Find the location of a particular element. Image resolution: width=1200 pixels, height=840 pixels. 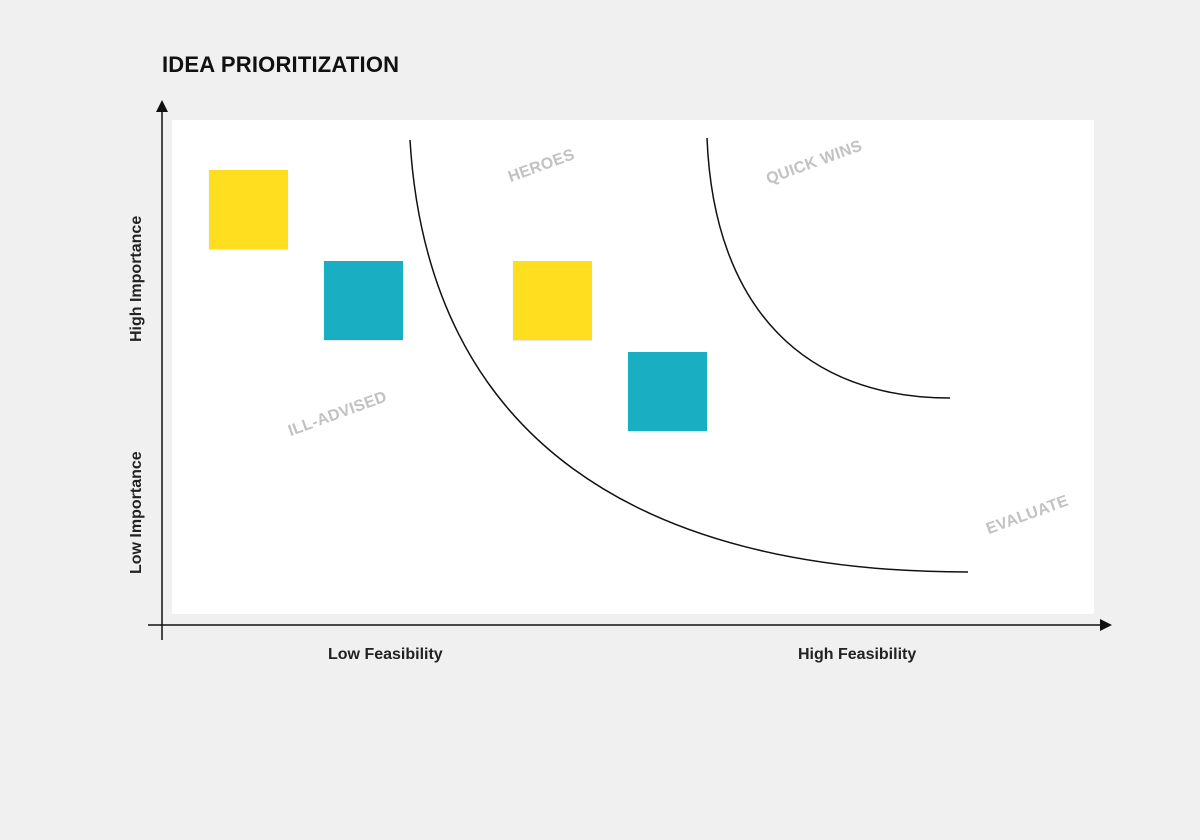

curve-quick-wins-boundary is located at coordinates (828, 268).